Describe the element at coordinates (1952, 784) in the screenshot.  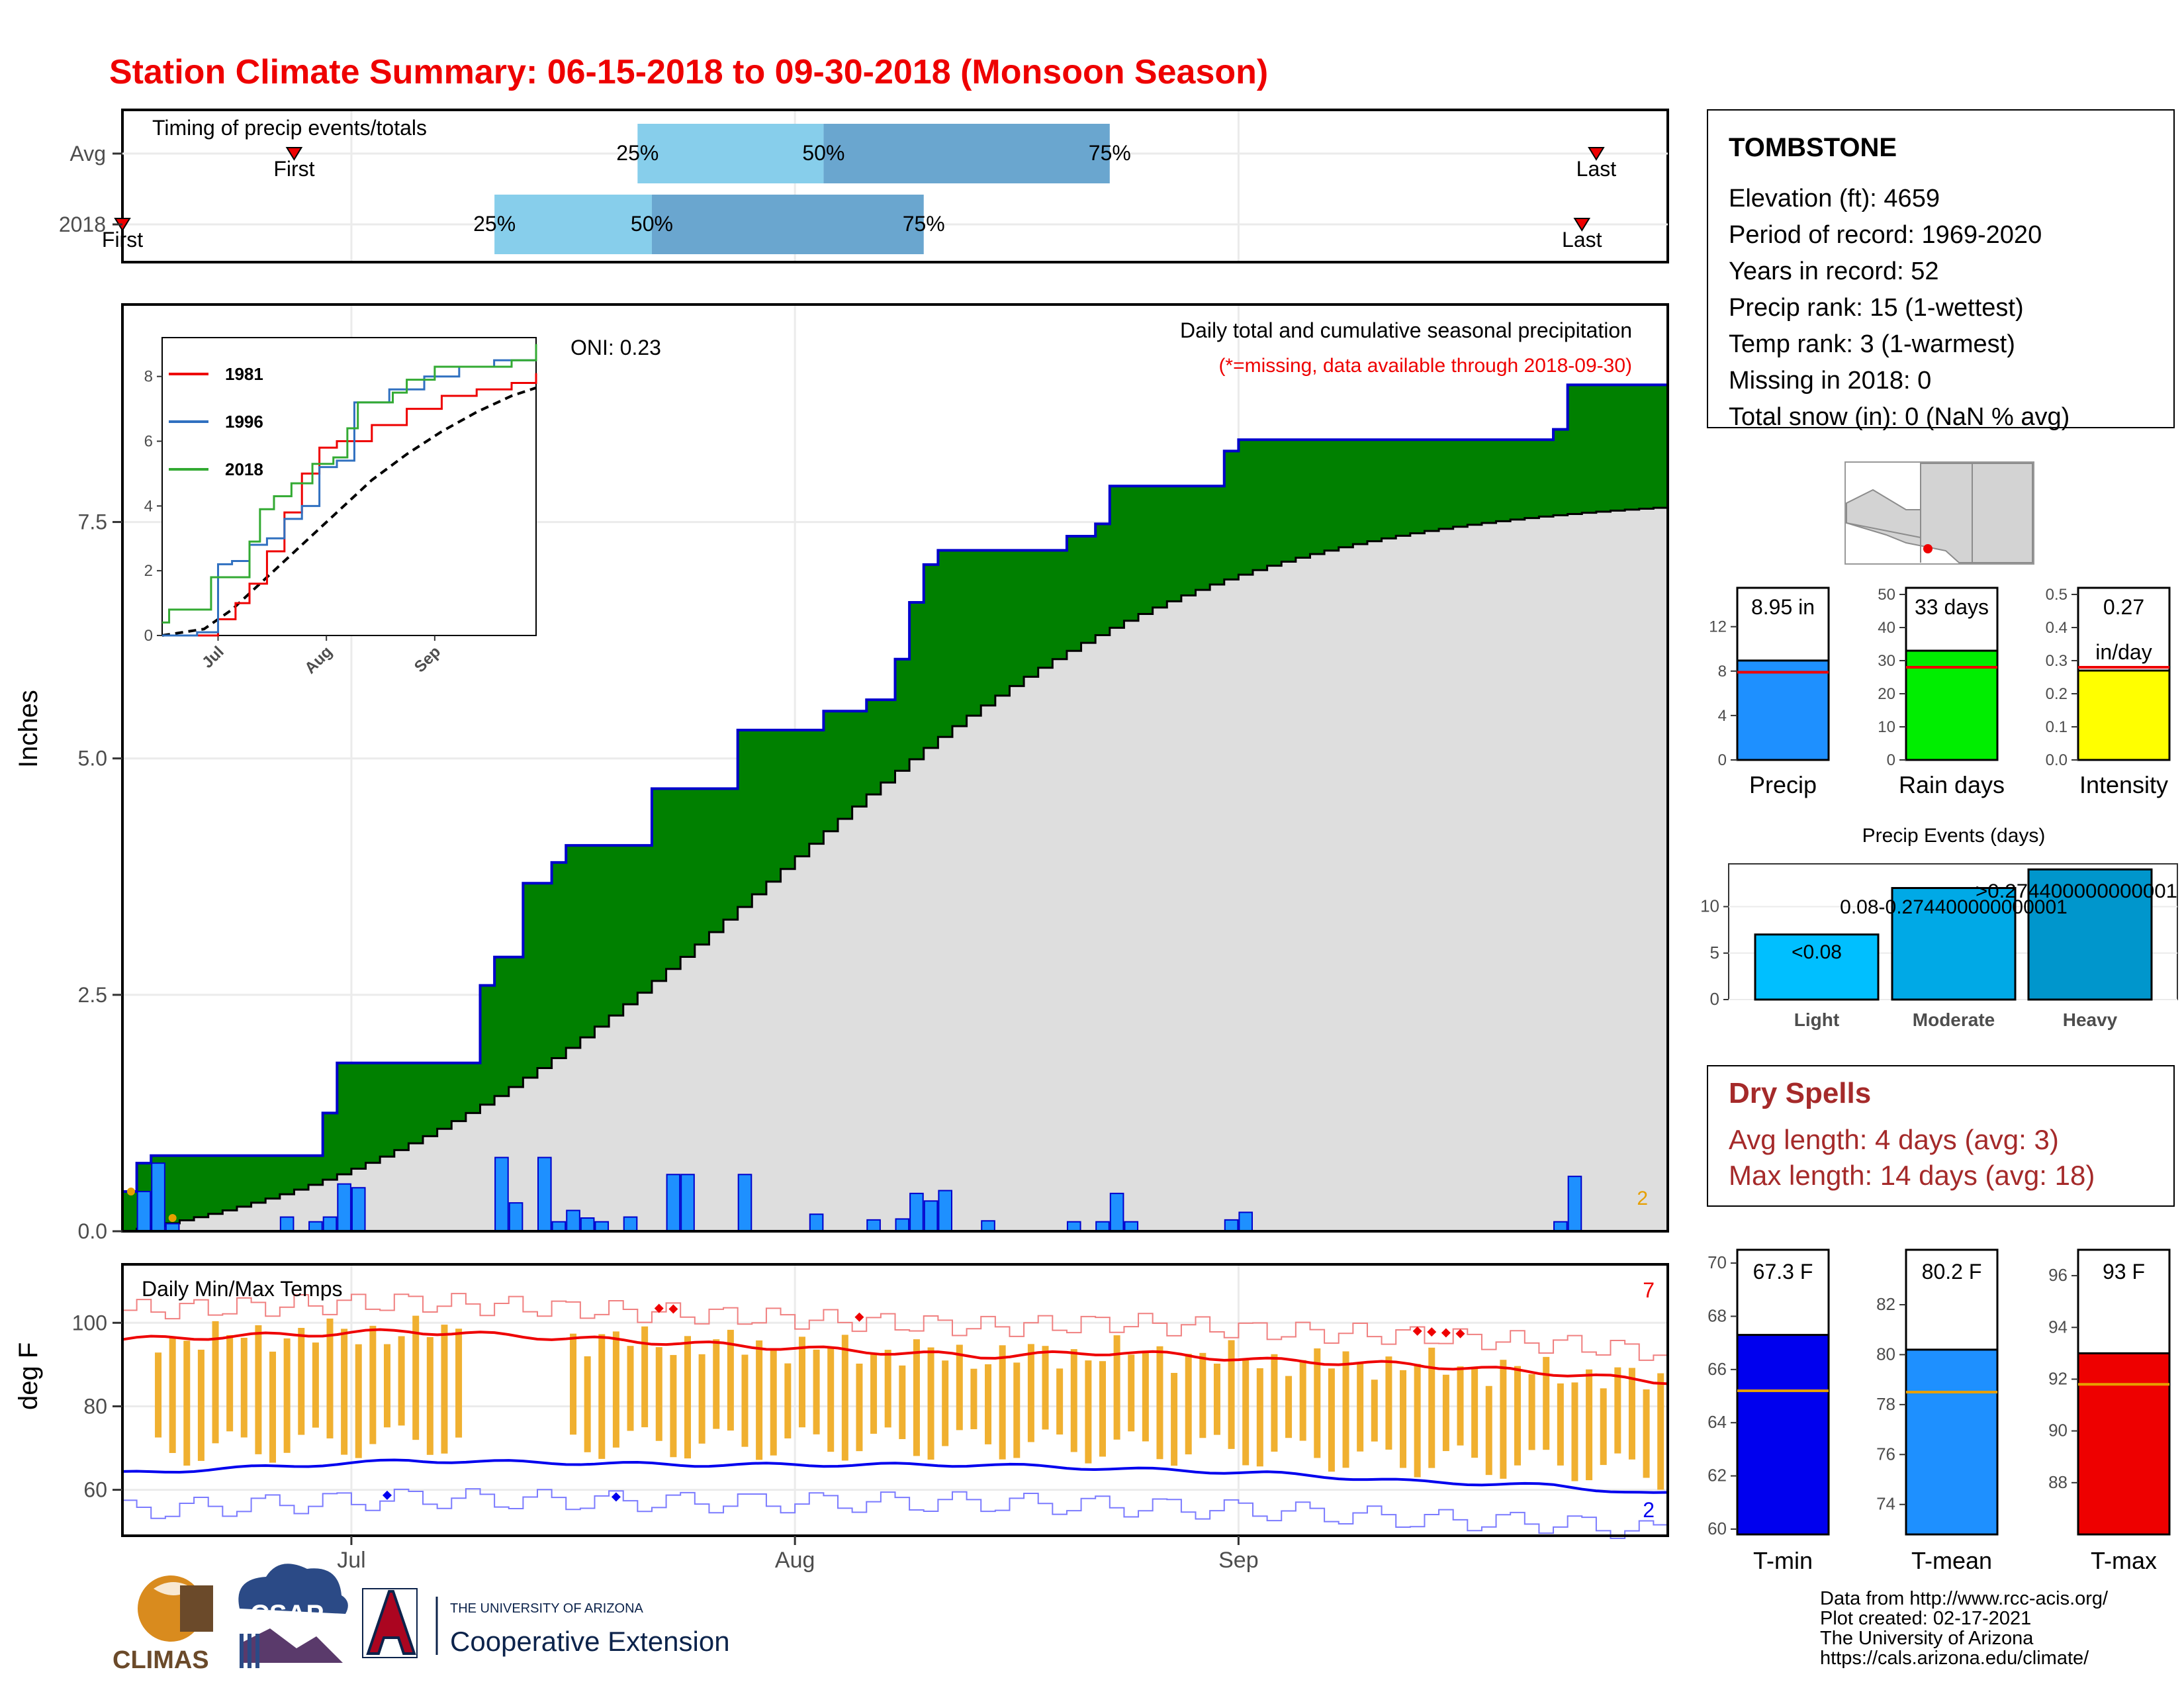
I see `summary-bar-category-label: Rain days` at that location.